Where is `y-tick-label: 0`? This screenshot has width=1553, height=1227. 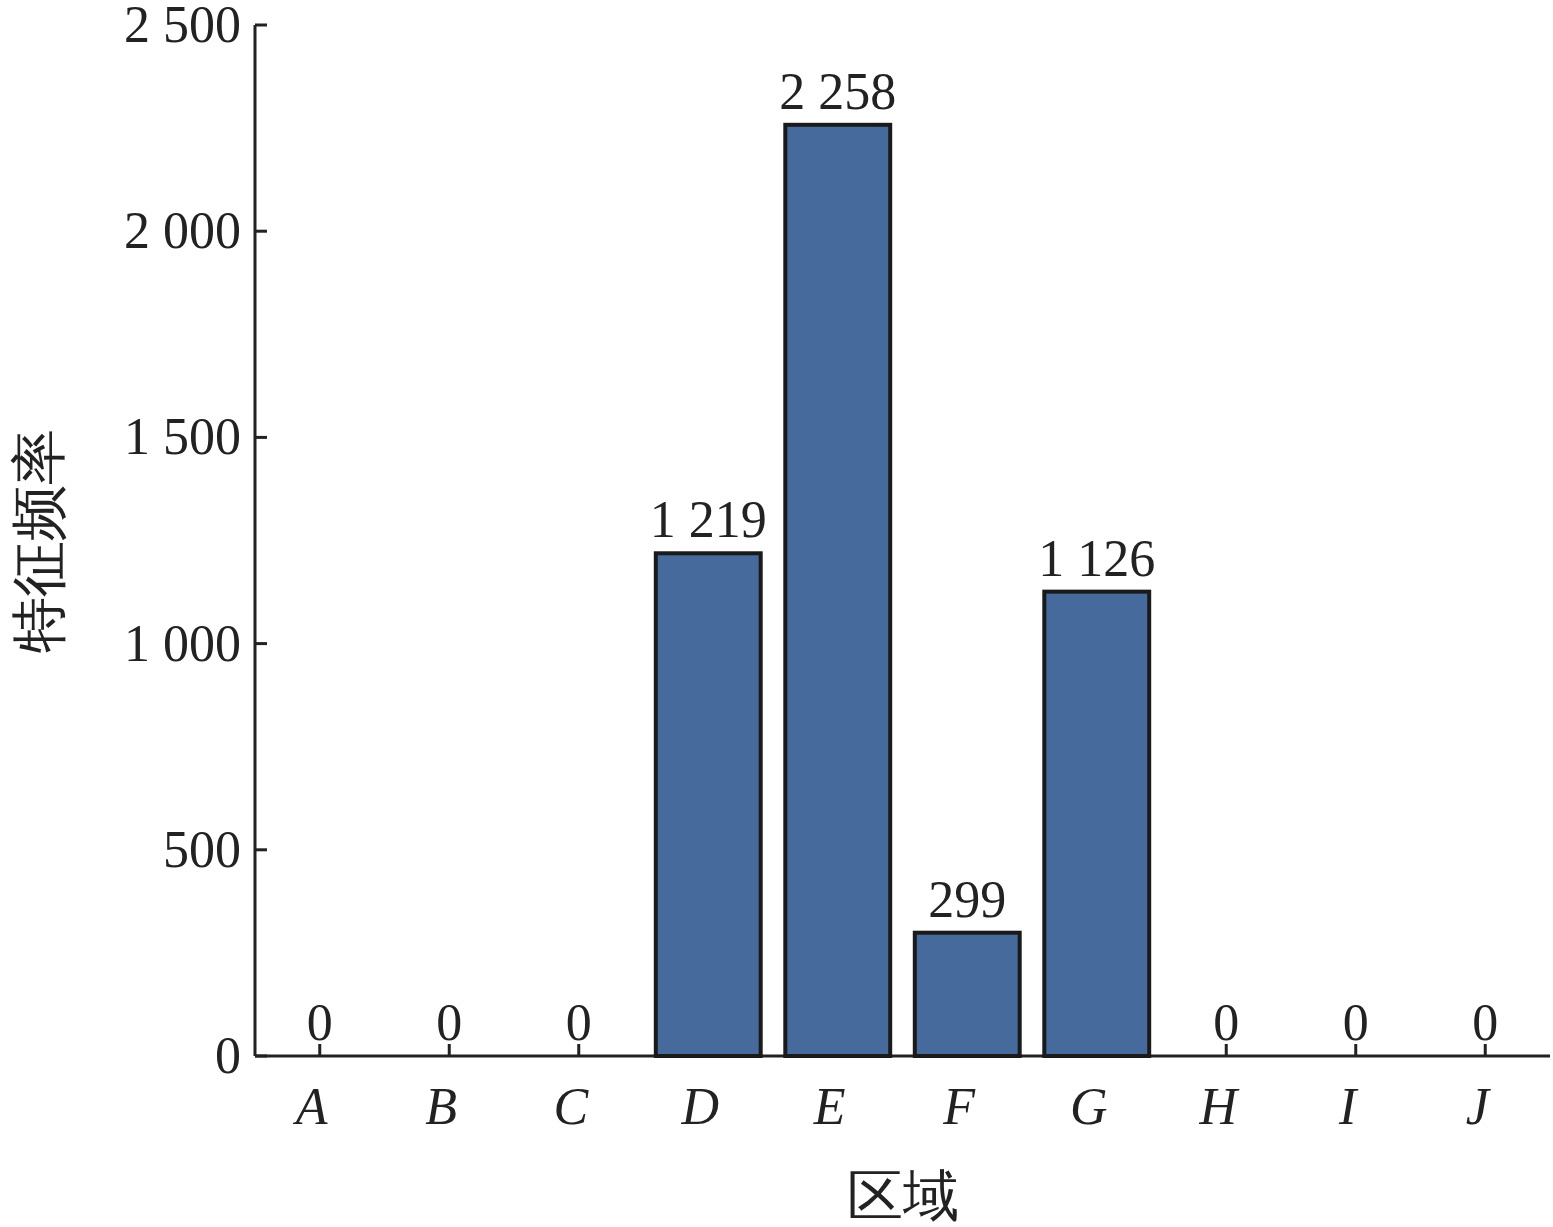 y-tick-label: 0 is located at coordinates (228, 1055).